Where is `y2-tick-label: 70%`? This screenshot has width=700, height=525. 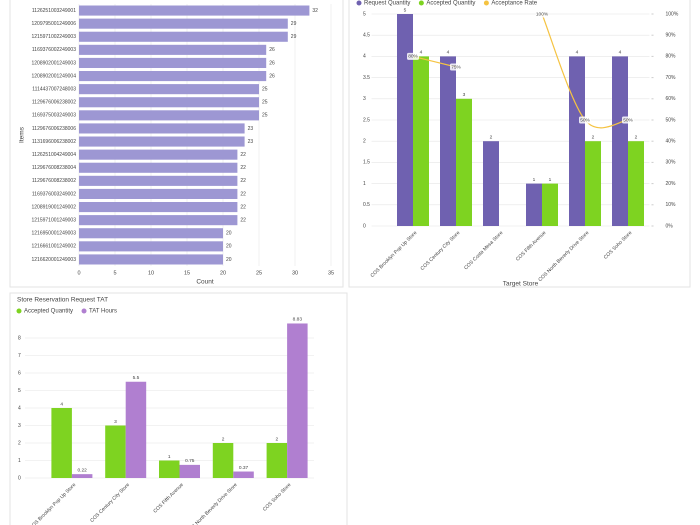 y2-tick-label: 70% is located at coordinates (671, 78).